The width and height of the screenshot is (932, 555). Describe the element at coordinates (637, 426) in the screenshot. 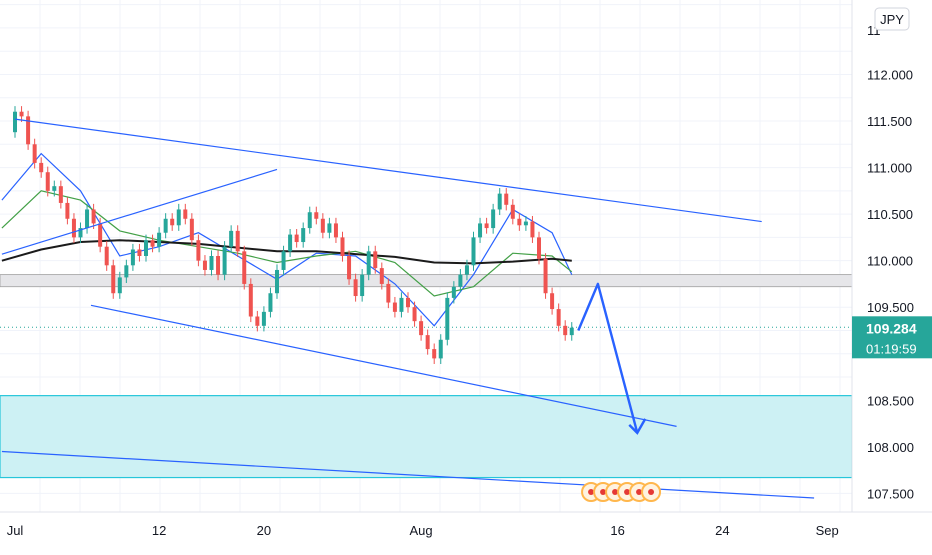

I see `projection-arrowhead` at that location.